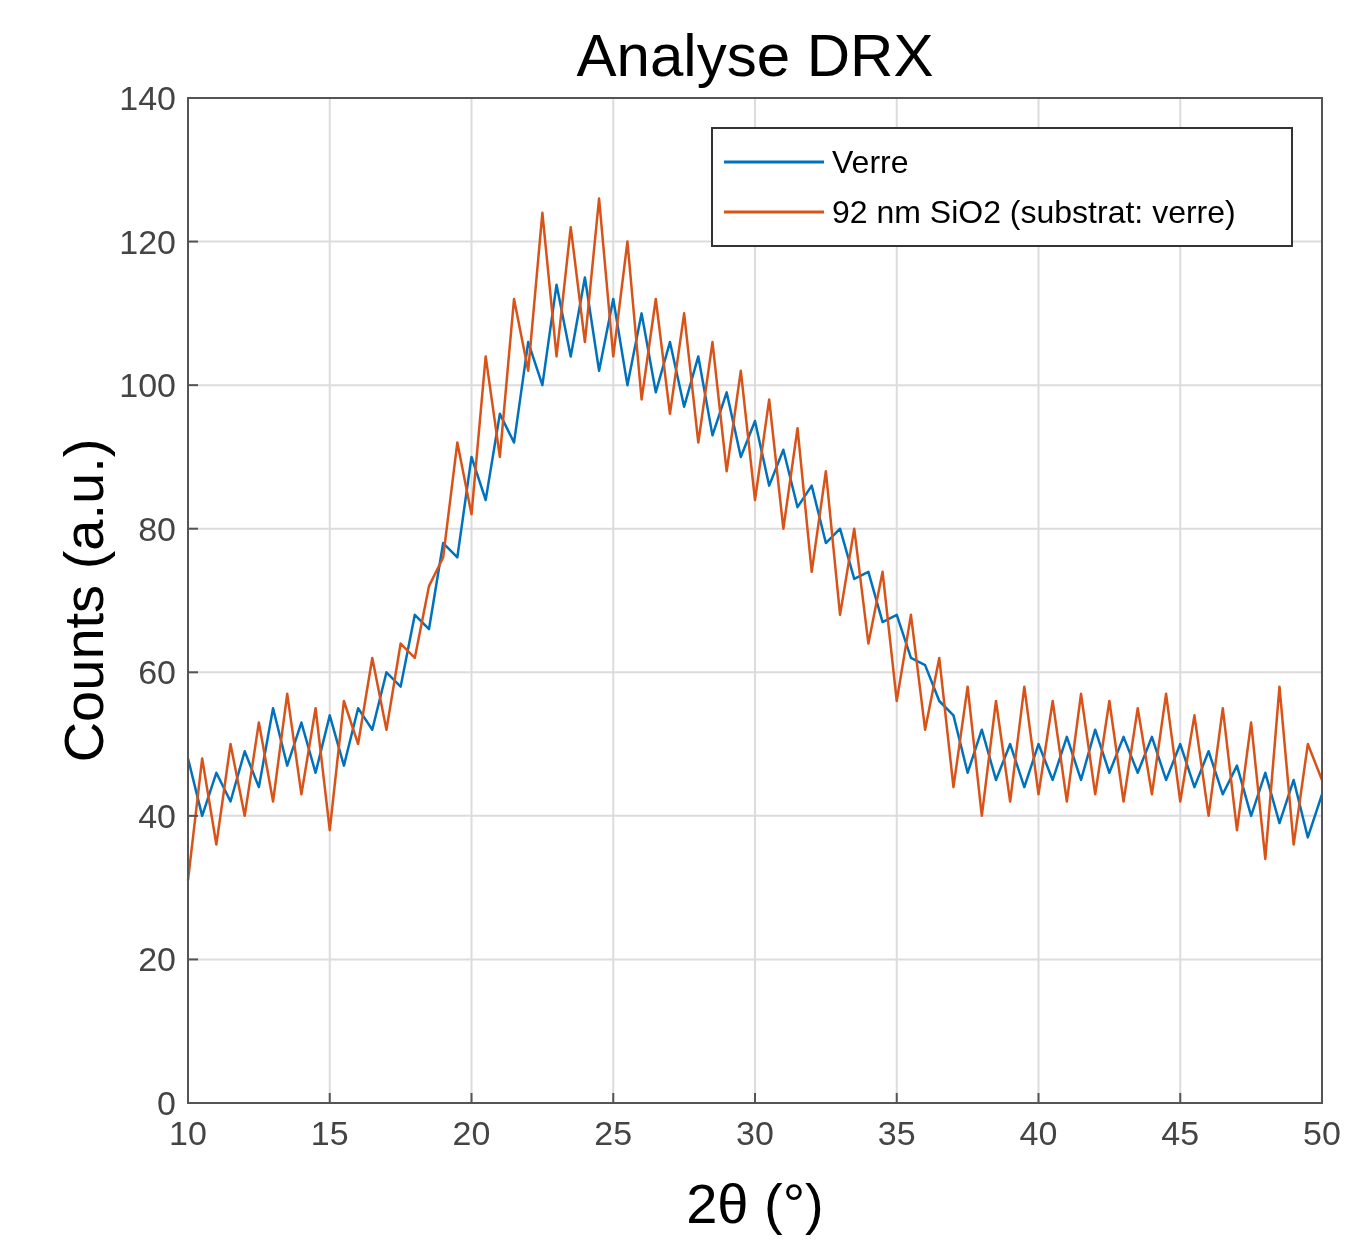 The height and width of the screenshot is (1251, 1354). I want to click on x-tick-label: 35, so click(896, 1133).